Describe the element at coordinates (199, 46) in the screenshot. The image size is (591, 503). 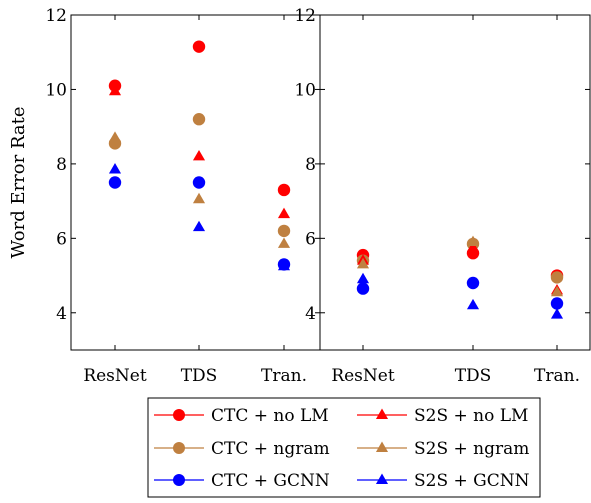
I see `point-ctc-no-lm-tds` at that location.